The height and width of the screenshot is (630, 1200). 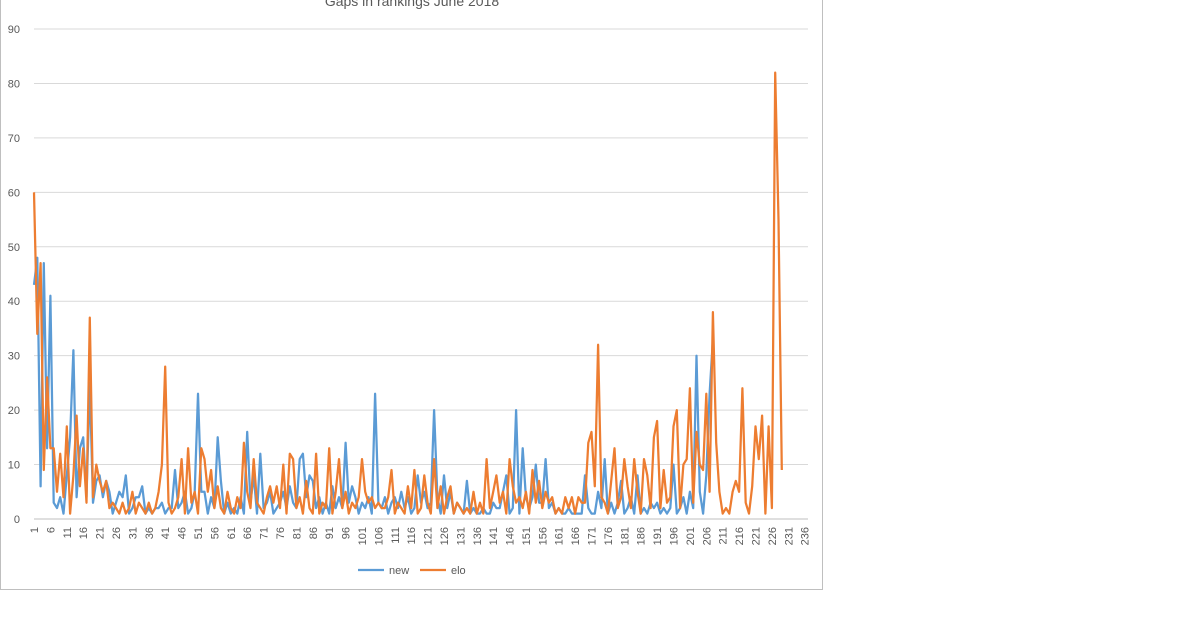 What do you see at coordinates (166, 533) in the screenshot?
I see `x-tick-label: 41` at bounding box center [166, 533].